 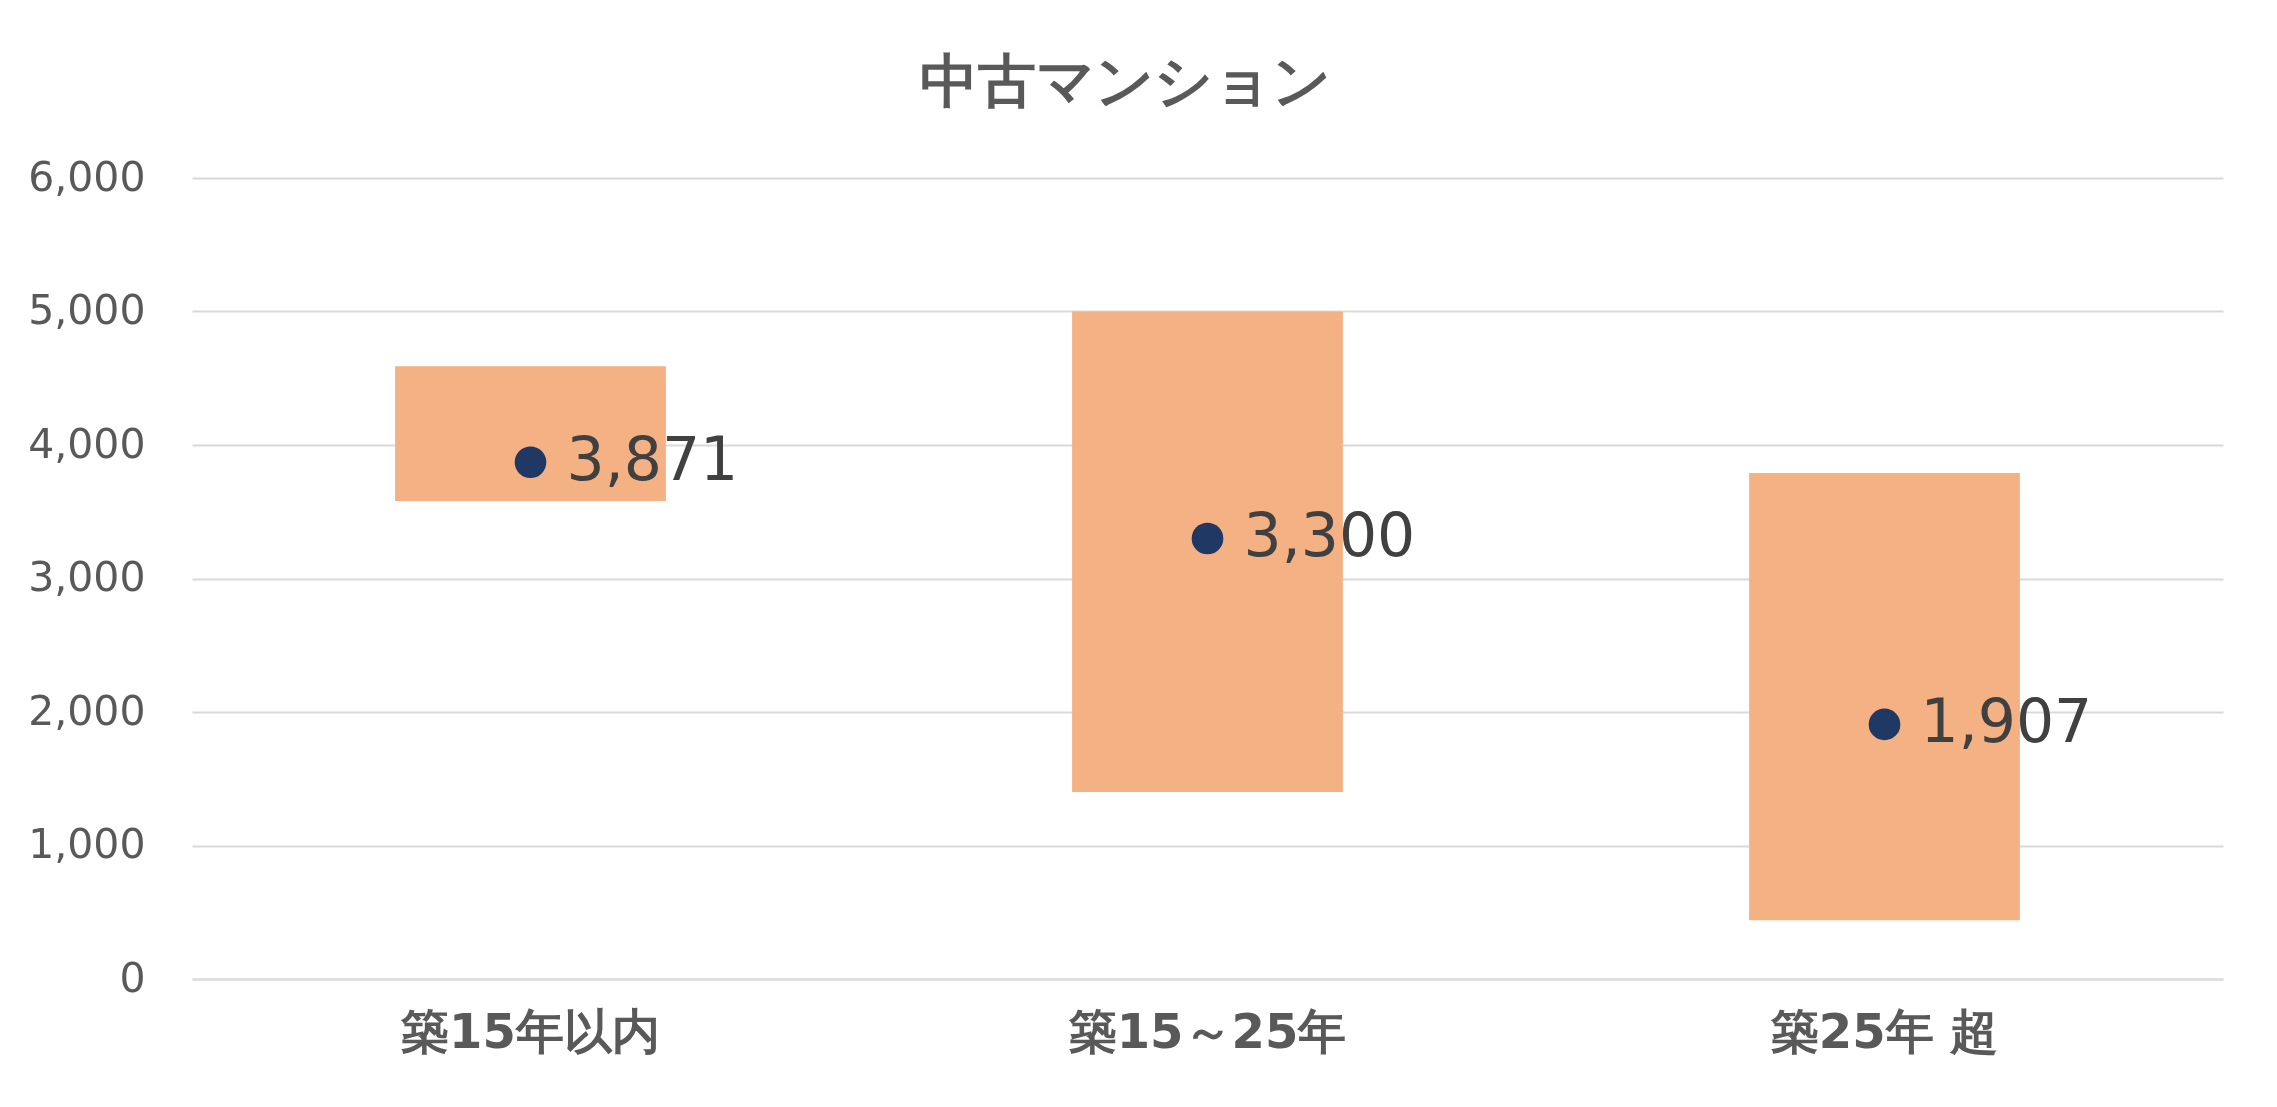 I want to click on y-tick-label: 1,000, so click(x=87, y=844).